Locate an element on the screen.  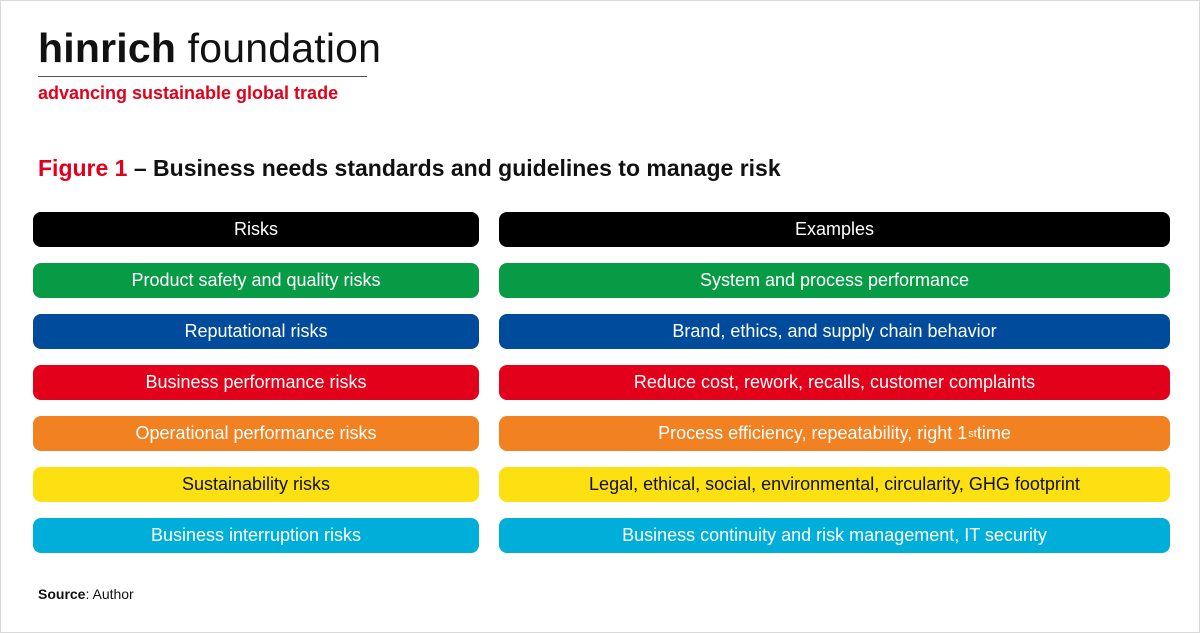
source-label: Source is located at coordinates (62, 594).